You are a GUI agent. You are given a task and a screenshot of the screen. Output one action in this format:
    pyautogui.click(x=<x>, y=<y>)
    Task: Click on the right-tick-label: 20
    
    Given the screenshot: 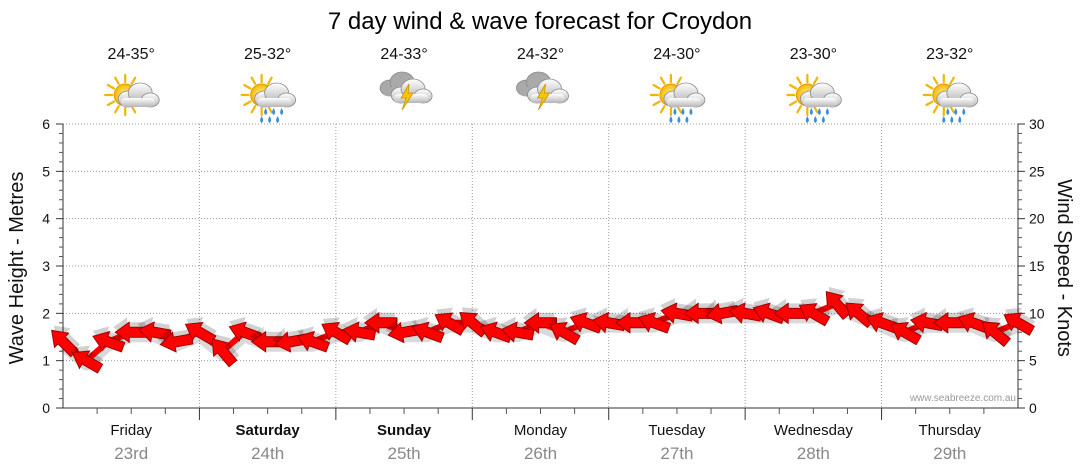 What is the action you would take?
    pyautogui.click(x=1037, y=219)
    